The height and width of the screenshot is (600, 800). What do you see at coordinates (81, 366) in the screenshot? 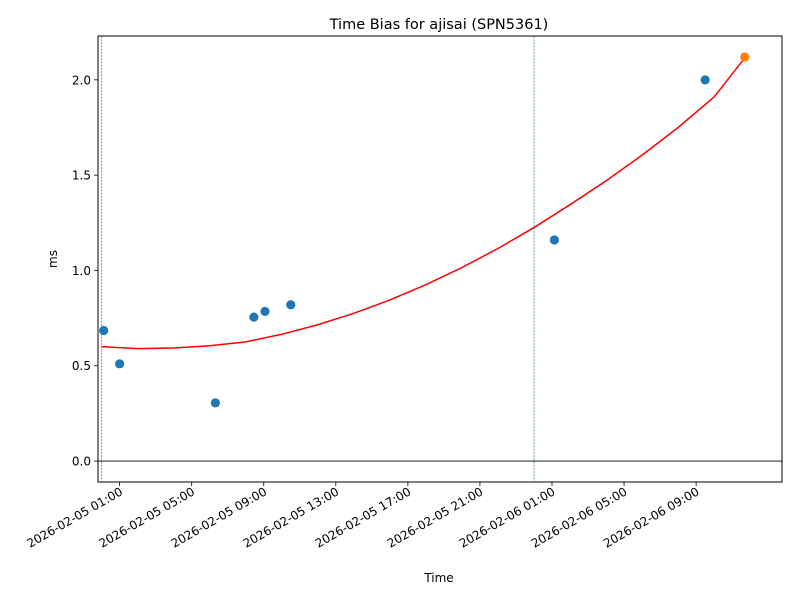
I see `y-tick-label: 0.5` at bounding box center [81, 366].